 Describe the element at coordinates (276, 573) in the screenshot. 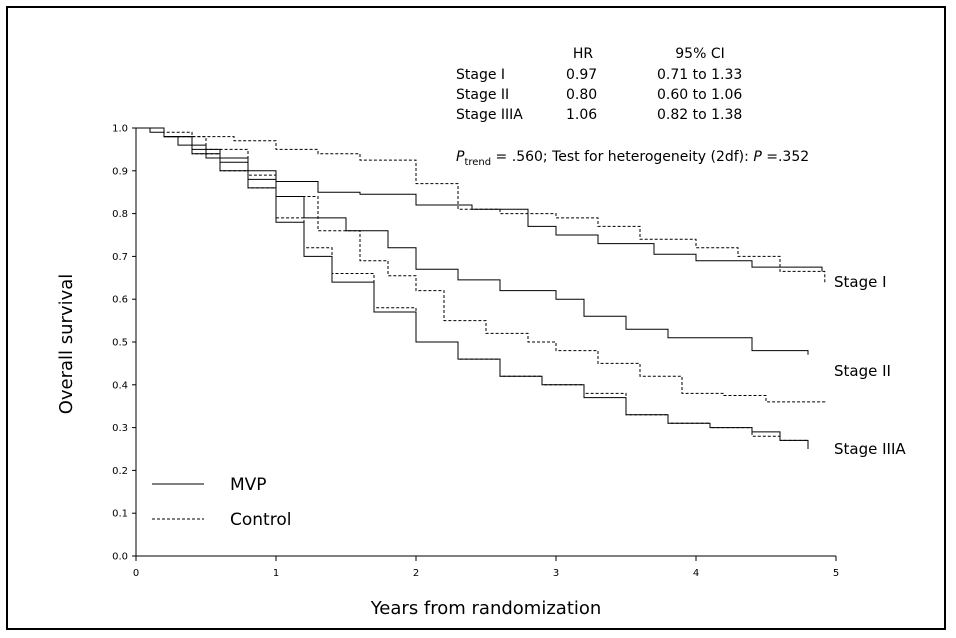

I see `x-tick-label: 1` at that location.